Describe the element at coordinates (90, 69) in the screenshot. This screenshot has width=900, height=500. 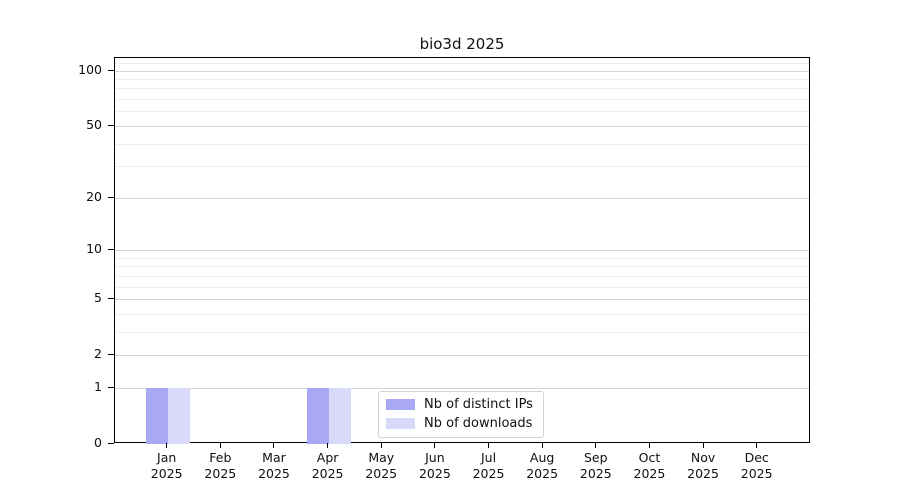
I see `y-tick-label: 100` at that location.